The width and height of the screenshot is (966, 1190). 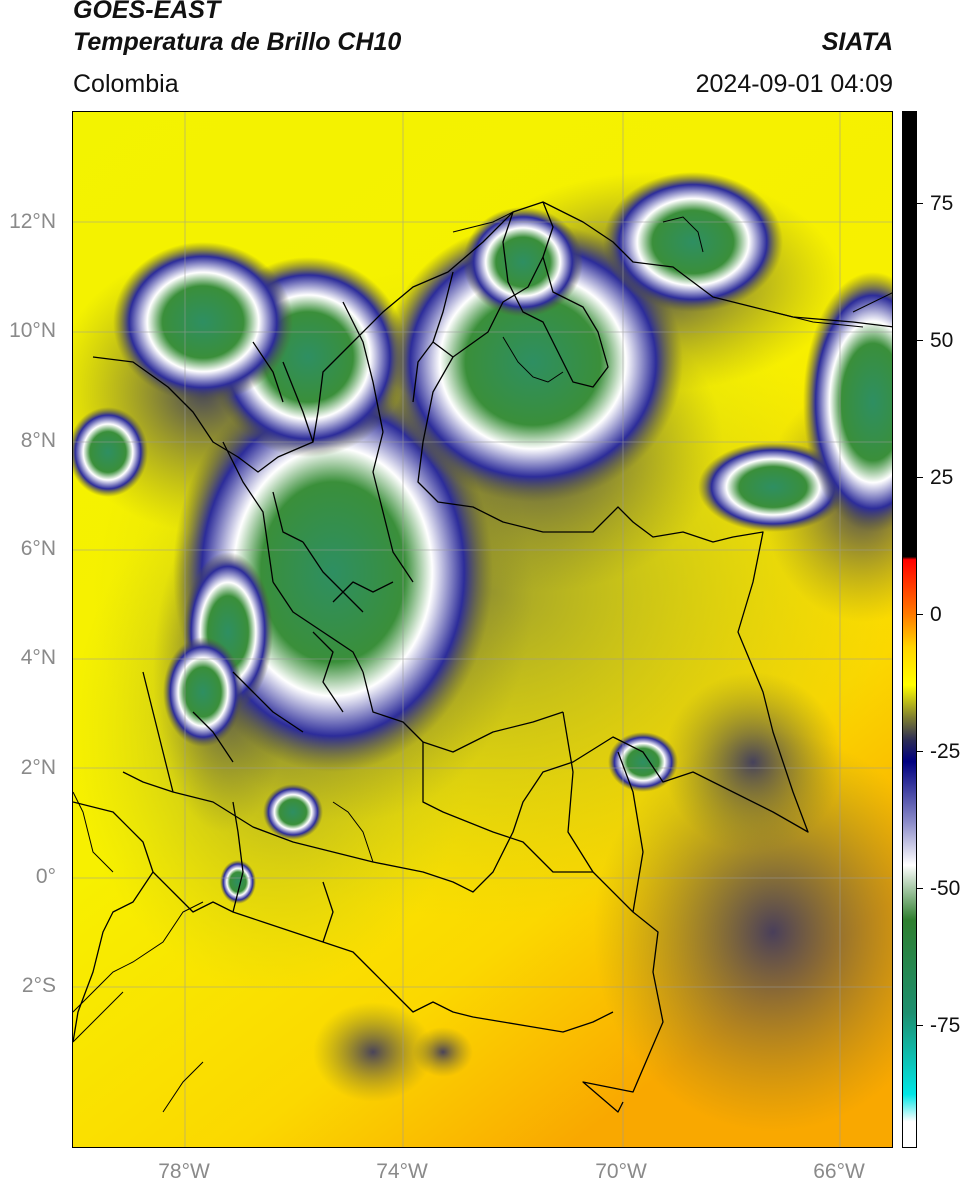 What do you see at coordinates (942, 203) in the screenshot?
I see `colorbar-label-75: 75` at bounding box center [942, 203].